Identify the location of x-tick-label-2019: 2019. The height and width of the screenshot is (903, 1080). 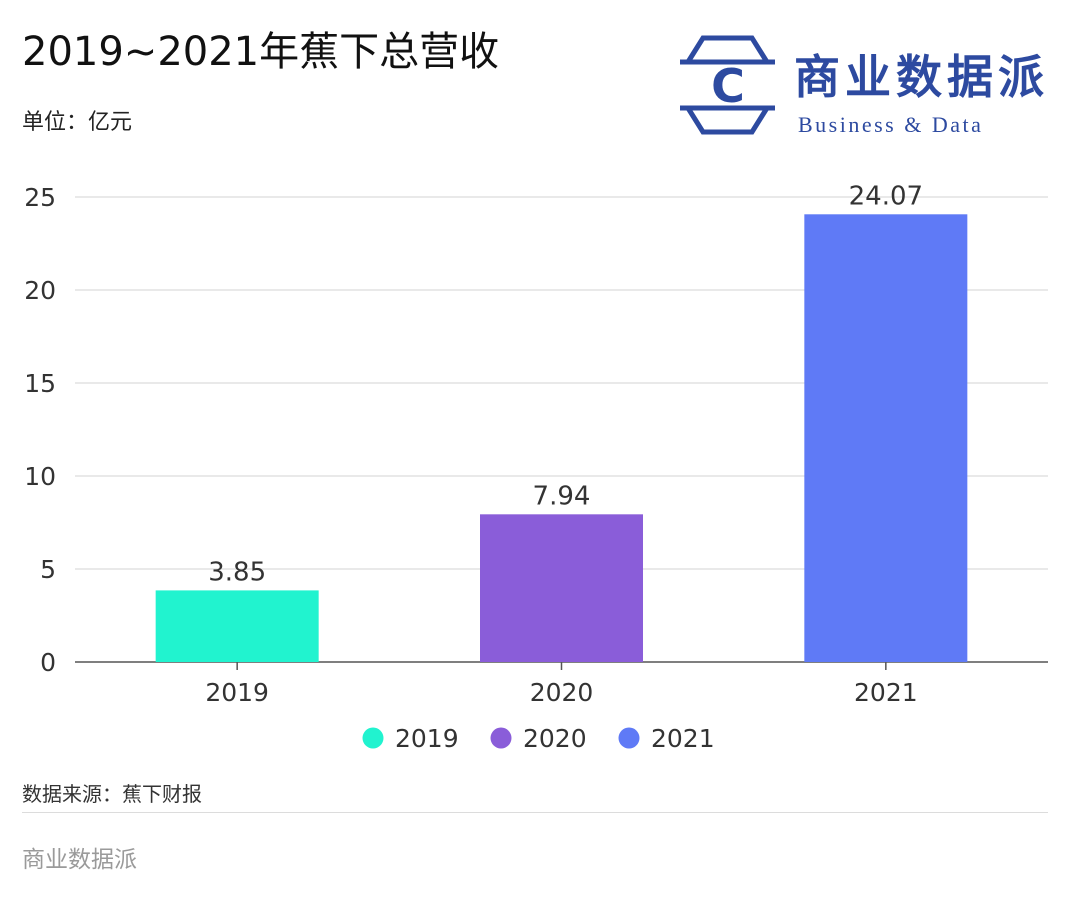
(237, 692).